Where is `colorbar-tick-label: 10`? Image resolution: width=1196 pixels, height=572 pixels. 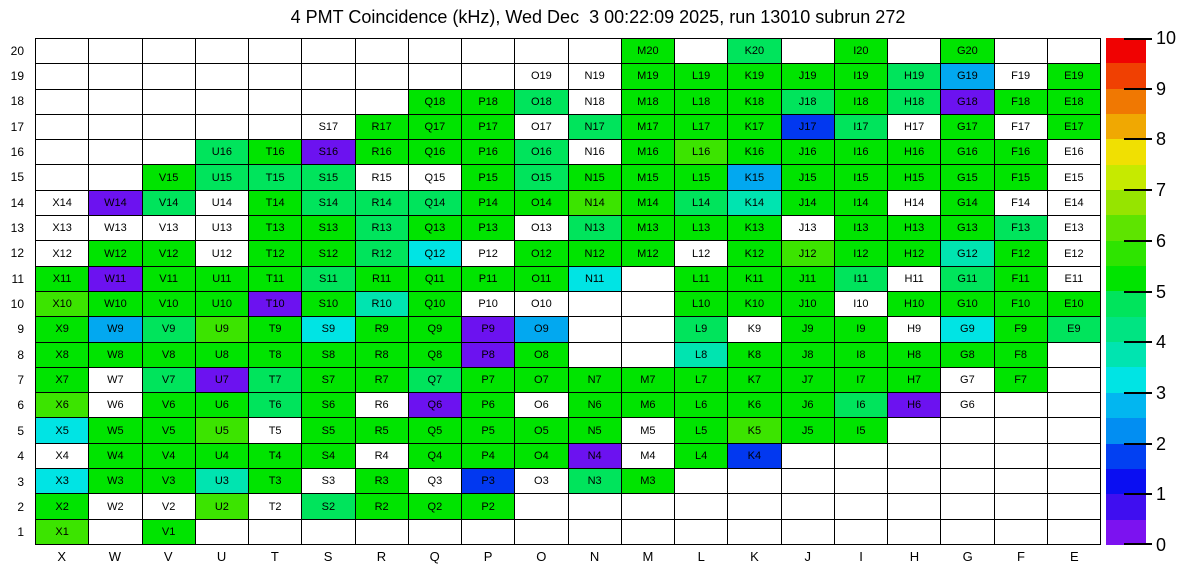
colorbar-tick-label: 10 is located at coordinates (1166, 38).